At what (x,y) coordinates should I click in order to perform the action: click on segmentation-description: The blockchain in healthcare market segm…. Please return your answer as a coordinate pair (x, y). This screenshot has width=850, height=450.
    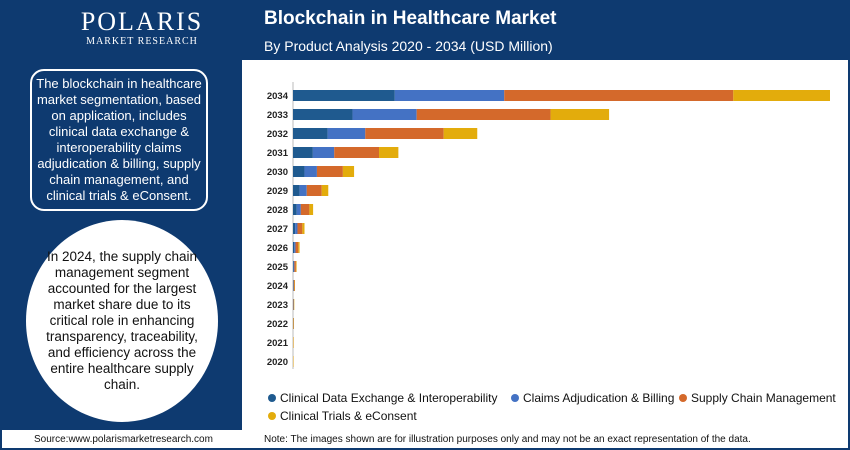
    Looking at the image, I should click on (119, 140).